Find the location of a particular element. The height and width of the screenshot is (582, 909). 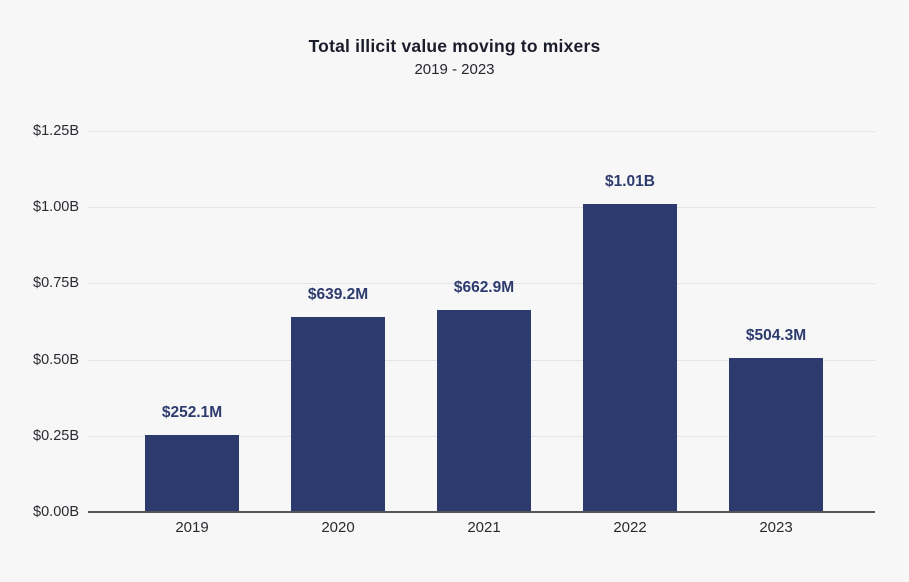

bar-2021 is located at coordinates (484, 410).